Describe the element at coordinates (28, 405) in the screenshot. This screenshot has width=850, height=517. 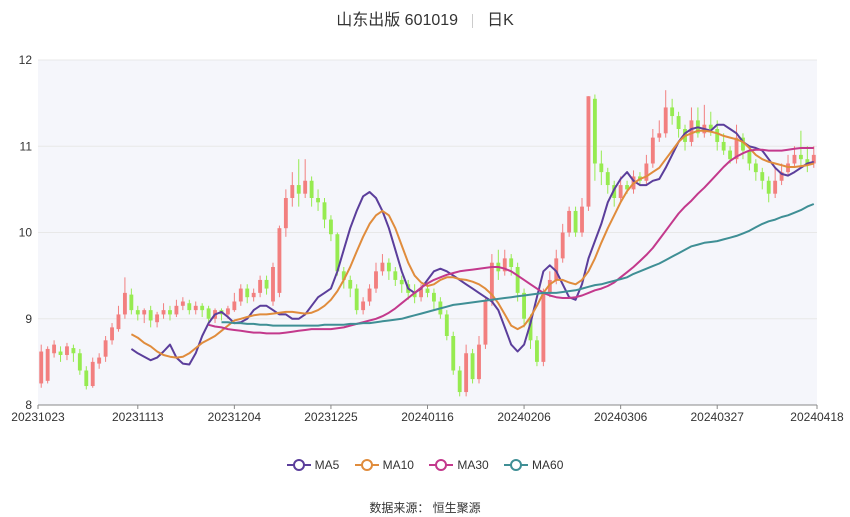
I see `y-tick-label: 8` at that location.